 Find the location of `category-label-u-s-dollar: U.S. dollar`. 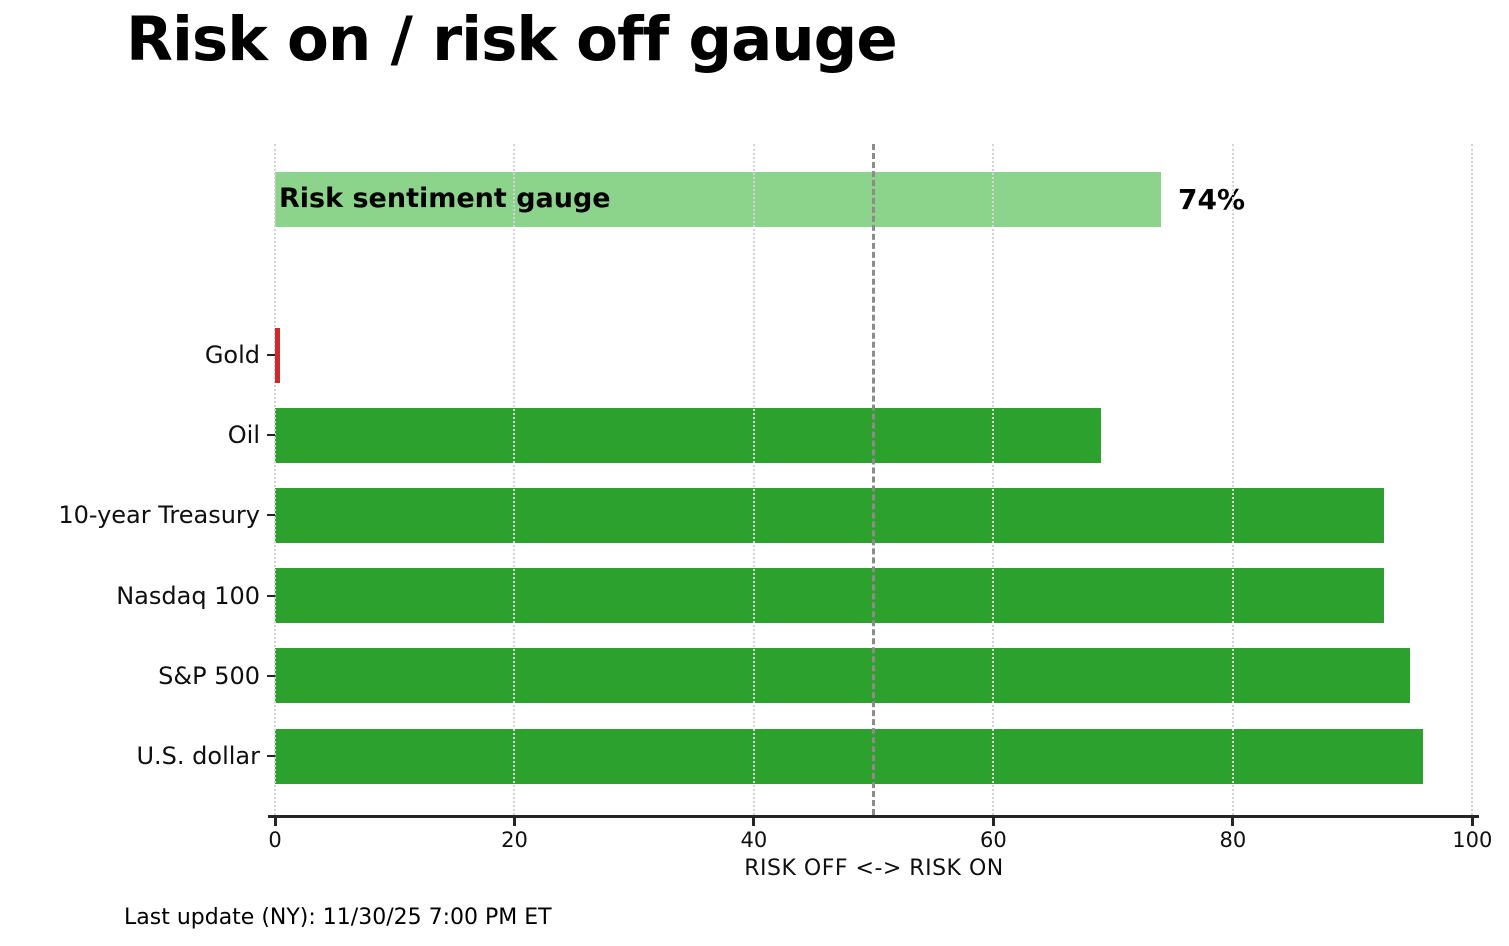

category-label-u-s-dollar: U.S. dollar is located at coordinates (198, 756).